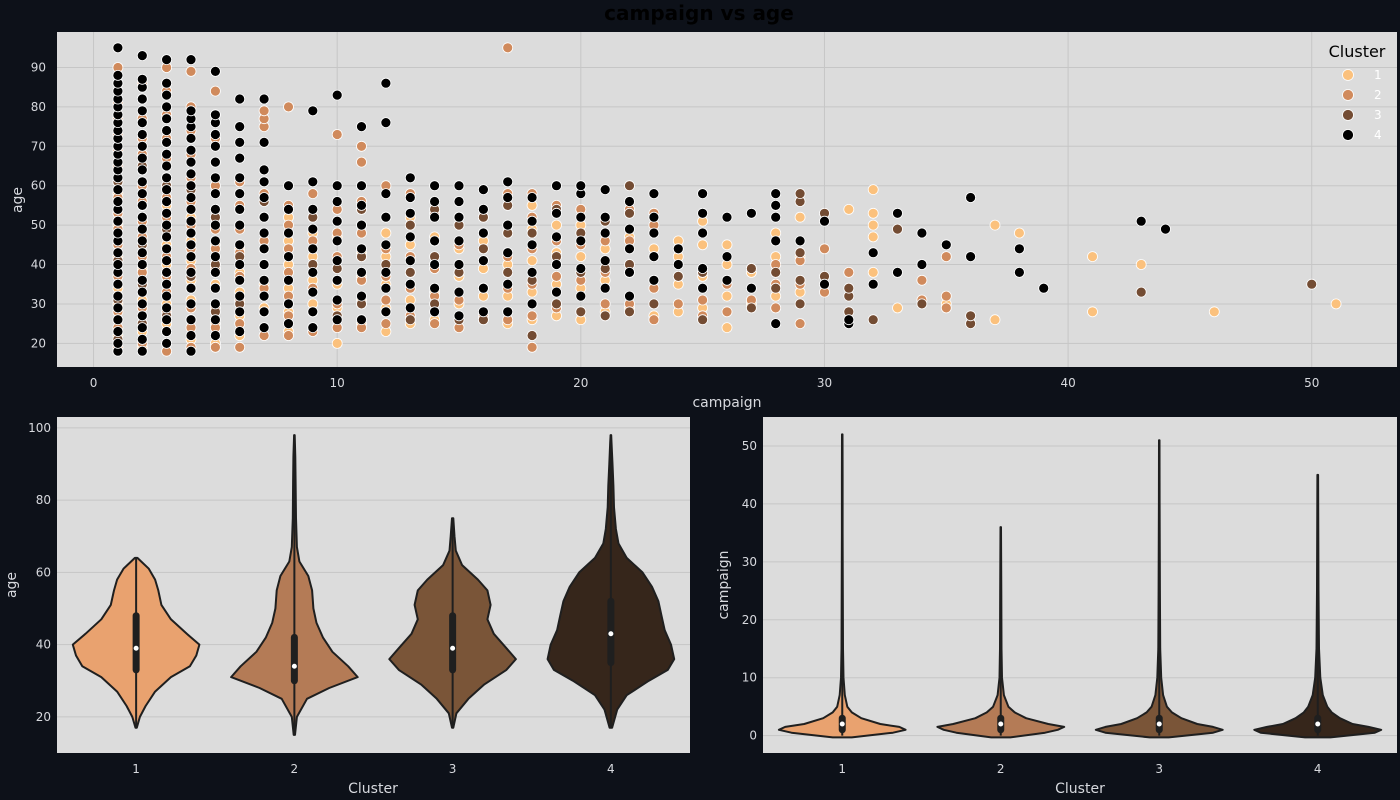 Image resolution: width=1400 pixels, height=800 pixels. Describe the element at coordinates (38, 186) in the screenshot. I see `y-tick-label: 60` at that location.